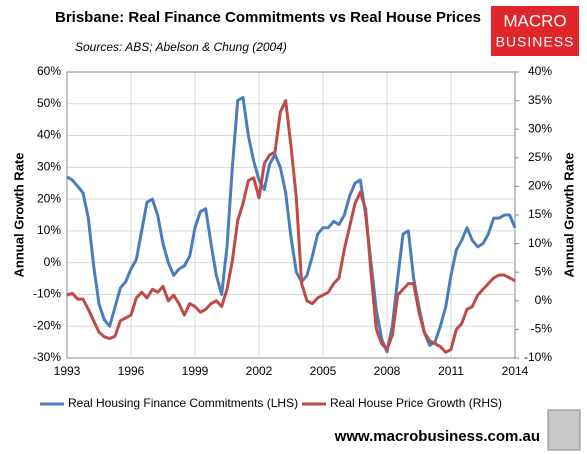 This screenshot has height=454, width=587. What do you see at coordinates (535, 31) in the screenshot?
I see `logo-box` at bounding box center [535, 31].